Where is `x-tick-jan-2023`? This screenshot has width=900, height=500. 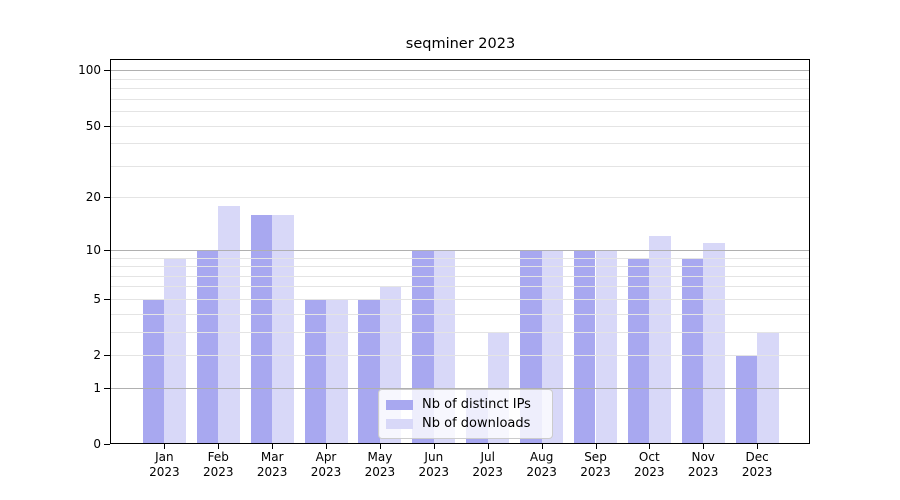 x-tick-jan-2023 is located at coordinates (165, 446).